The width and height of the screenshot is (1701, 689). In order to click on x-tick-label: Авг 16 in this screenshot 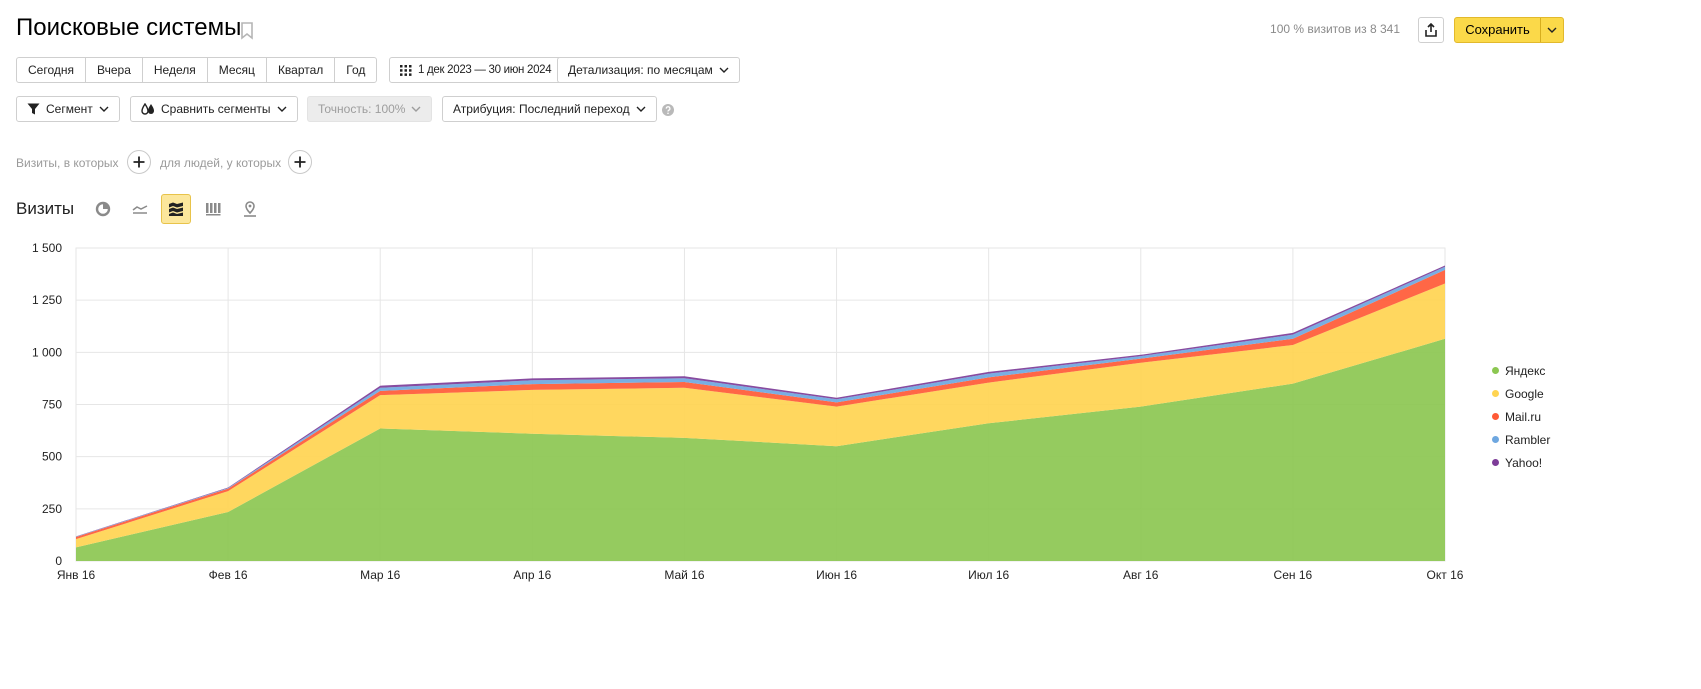, I will do `click(1141, 575)`.